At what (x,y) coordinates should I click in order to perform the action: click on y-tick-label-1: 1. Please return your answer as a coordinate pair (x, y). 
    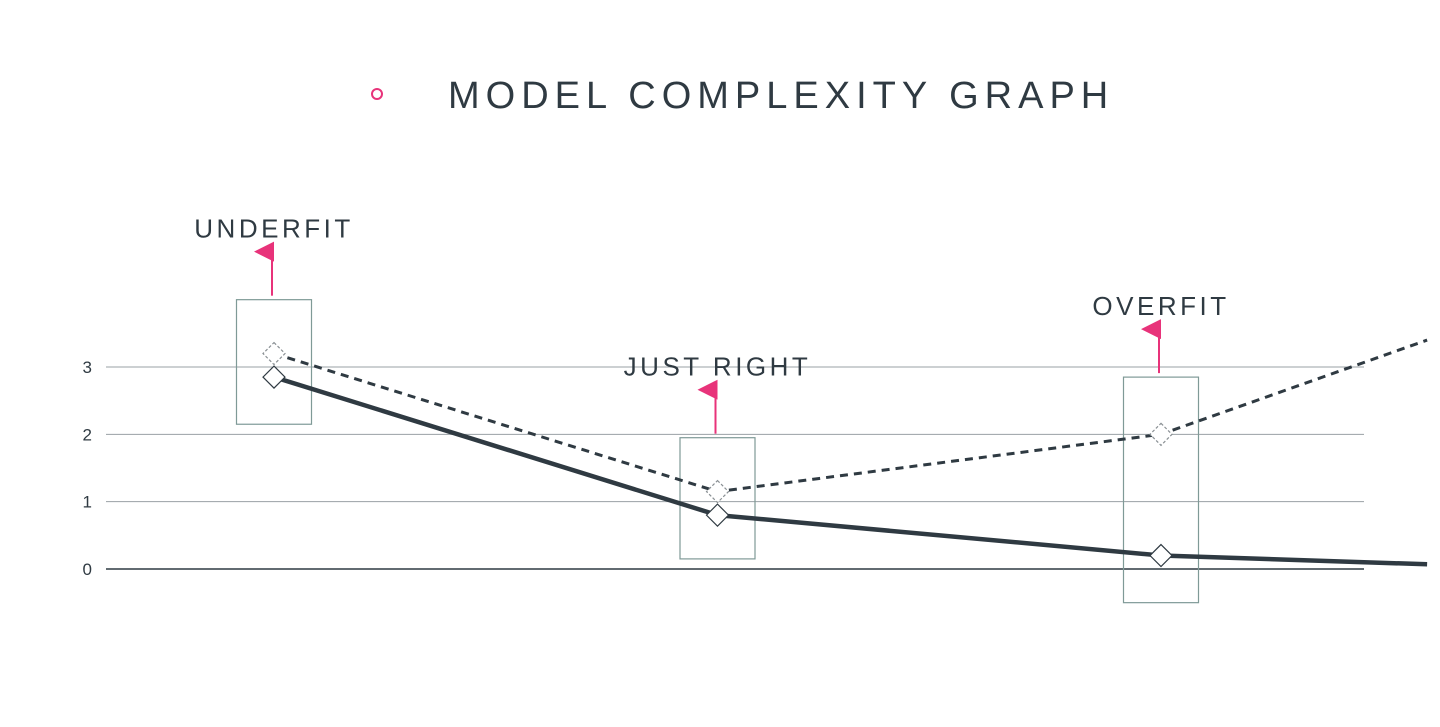
    Looking at the image, I should click on (87, 502).